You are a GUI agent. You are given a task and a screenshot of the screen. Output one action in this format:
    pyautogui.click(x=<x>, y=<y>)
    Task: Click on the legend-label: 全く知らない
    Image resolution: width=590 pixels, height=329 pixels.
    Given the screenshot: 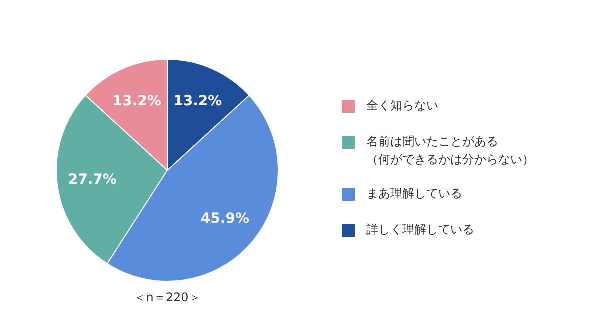 What is the action you would take?
    pyautogui.click(x=402, y=105)
    